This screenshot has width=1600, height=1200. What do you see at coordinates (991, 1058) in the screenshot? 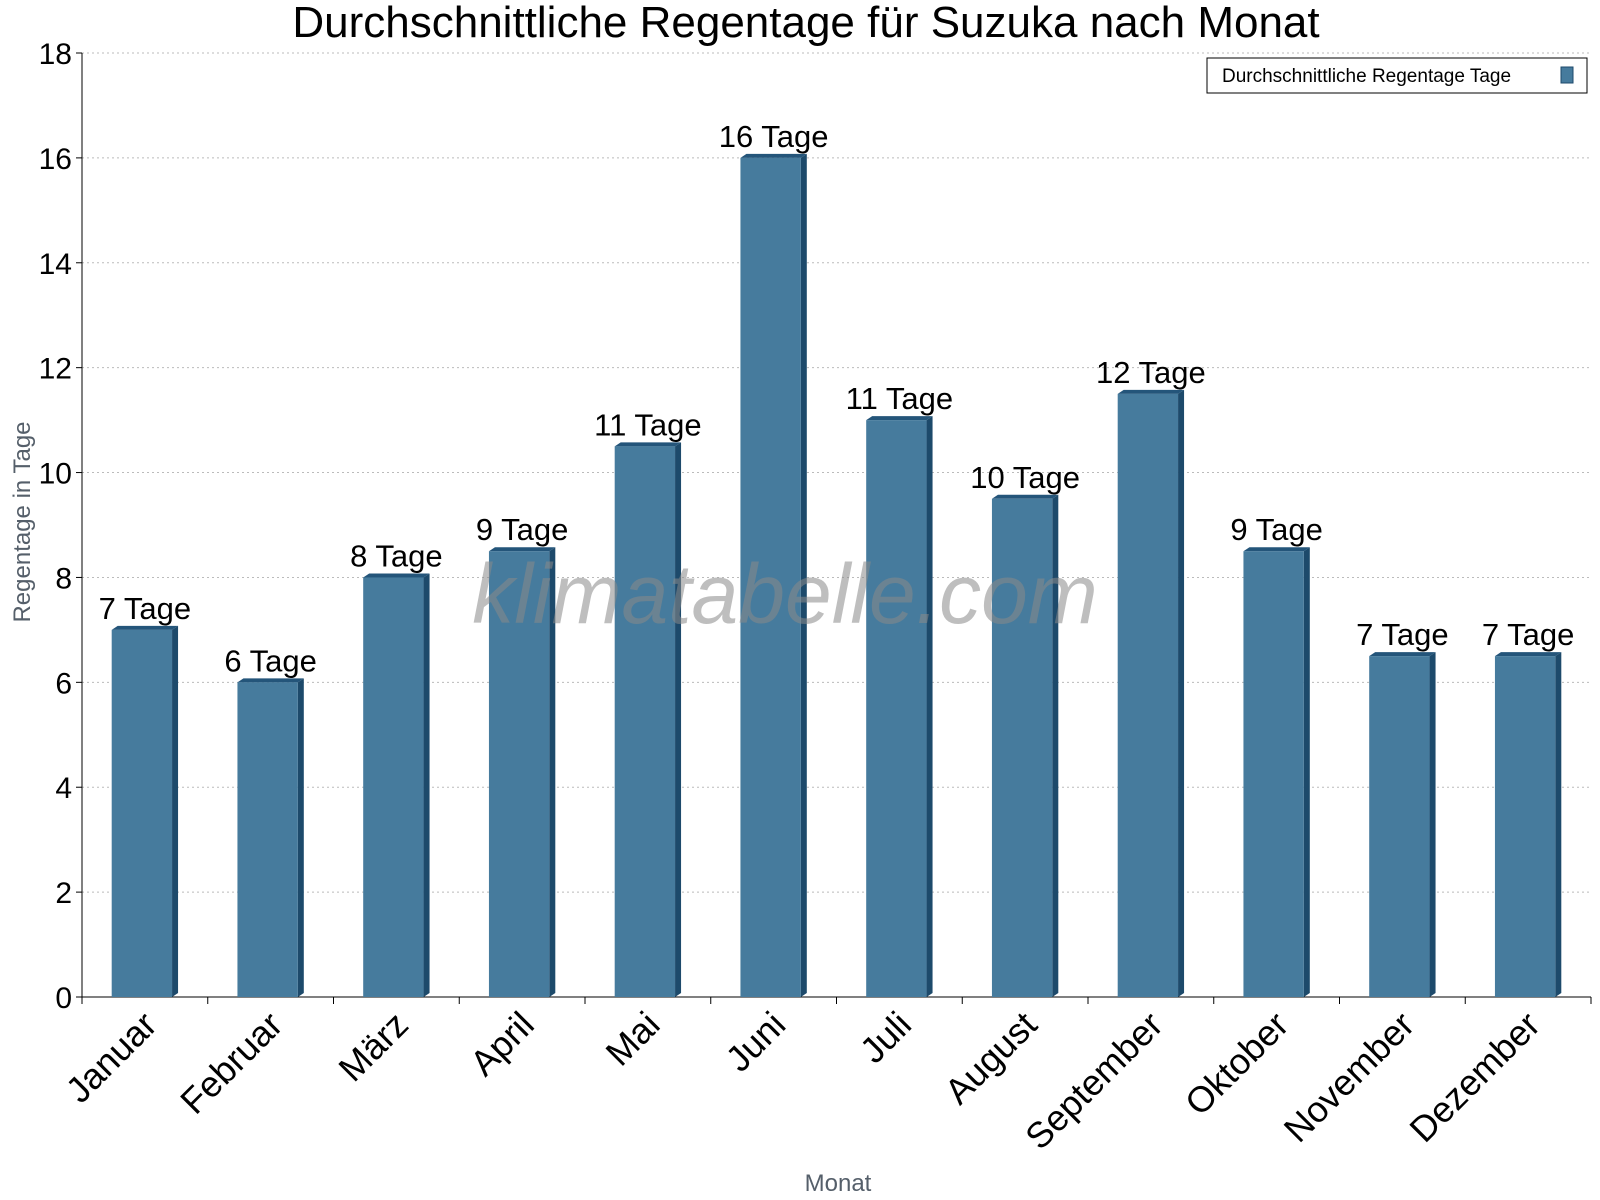
I see `x-tick-label: August` at bounding box center [991, 1058].